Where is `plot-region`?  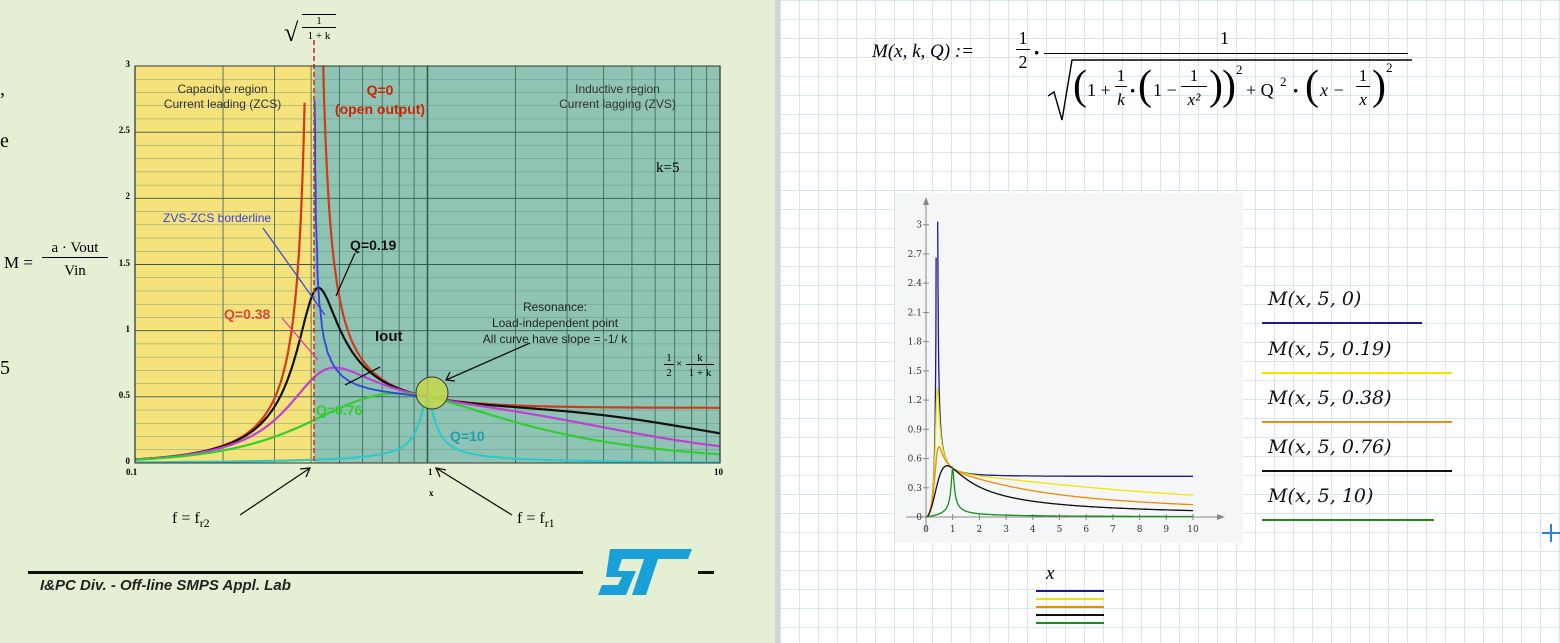 plot-region is located at coordinates (1069, 368).